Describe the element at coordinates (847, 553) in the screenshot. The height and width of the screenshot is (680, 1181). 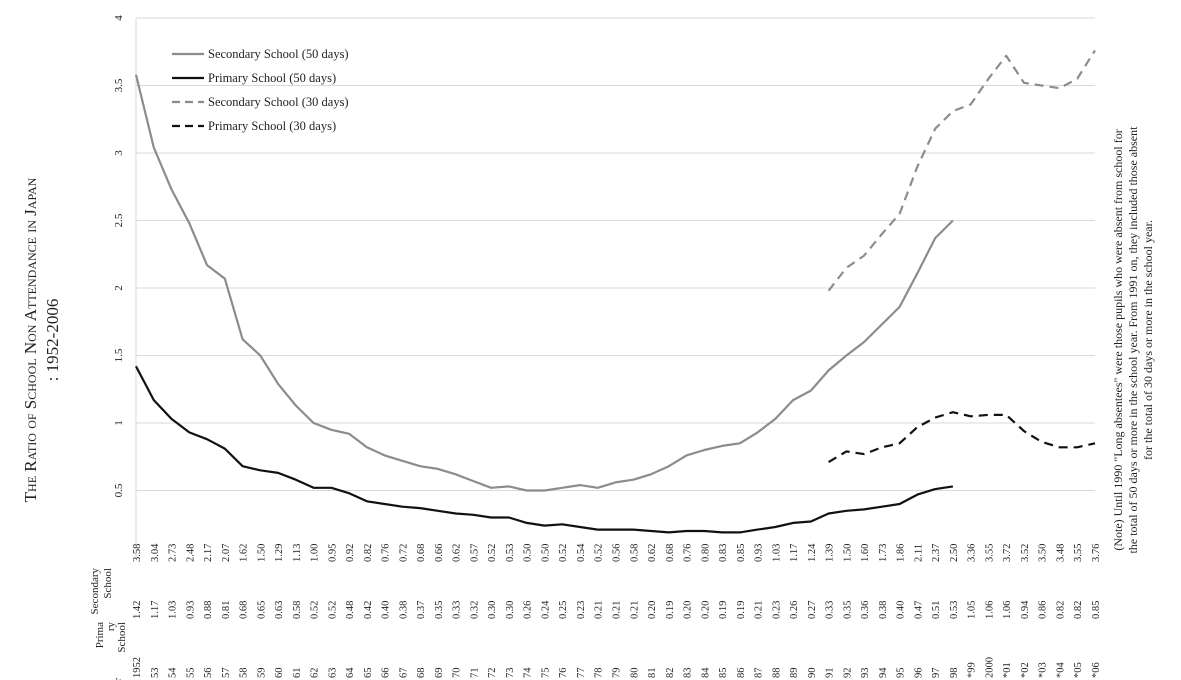
I see `secondary-cell: 1.50` at that location.